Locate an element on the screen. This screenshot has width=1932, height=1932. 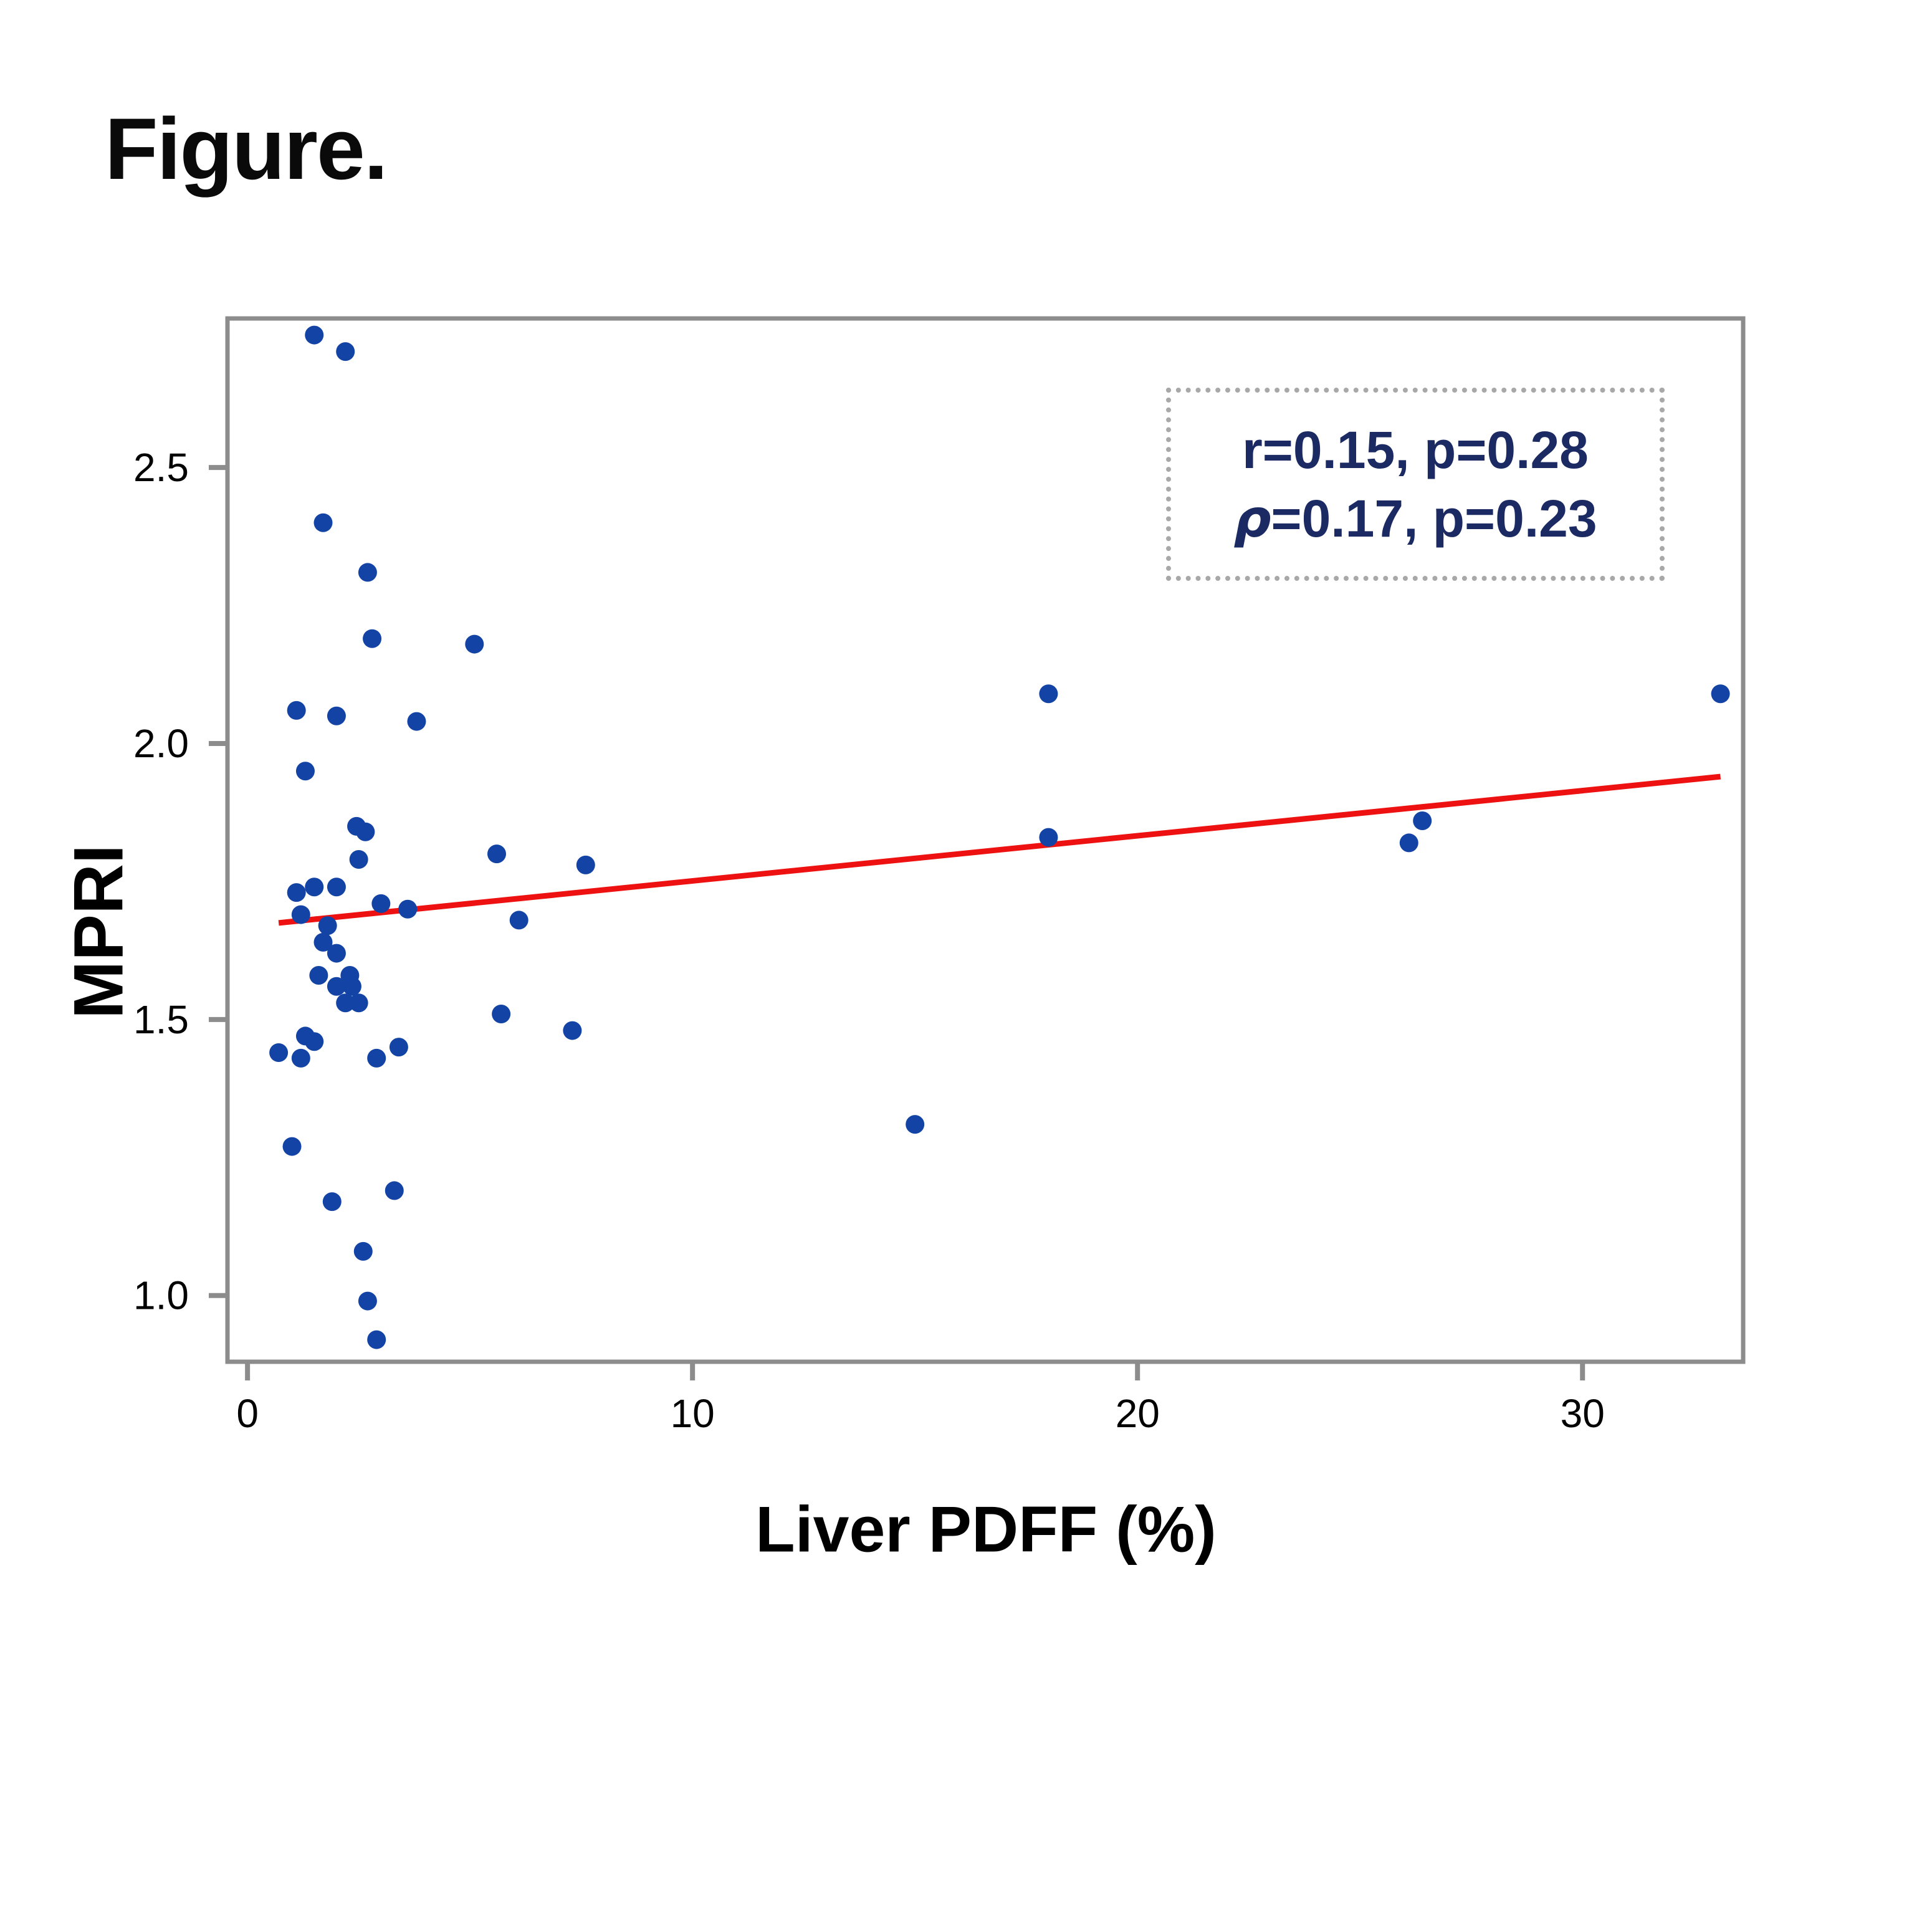
correlation-annotation-box: r=0.15, p=0.28 ρ=0.17, p=0.23 is located at coordinates (1415, 484).